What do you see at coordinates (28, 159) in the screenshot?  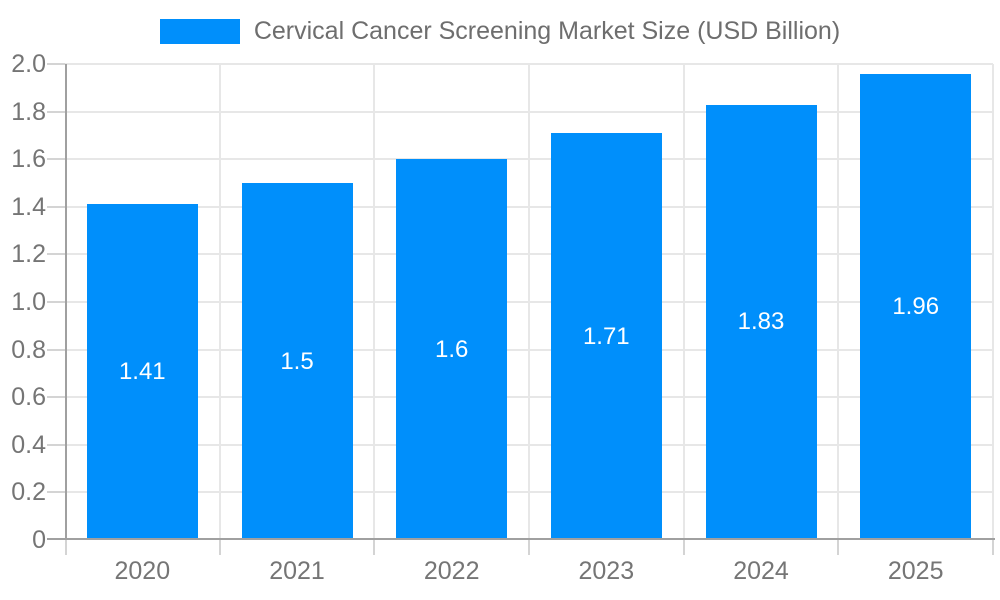 I see `y-tick-label: 1.6` at bounding box center [28, 159].